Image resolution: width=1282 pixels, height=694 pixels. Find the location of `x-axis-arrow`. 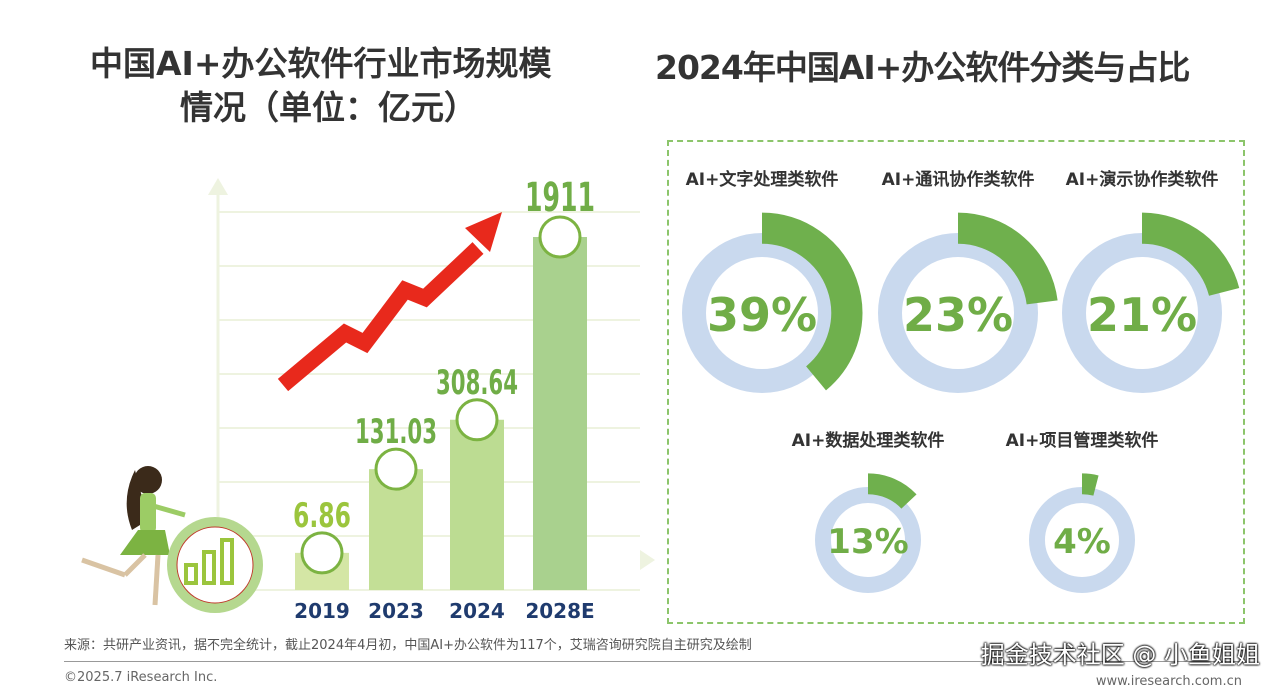

x-axis-arrow is located at coordinates (647, 560).